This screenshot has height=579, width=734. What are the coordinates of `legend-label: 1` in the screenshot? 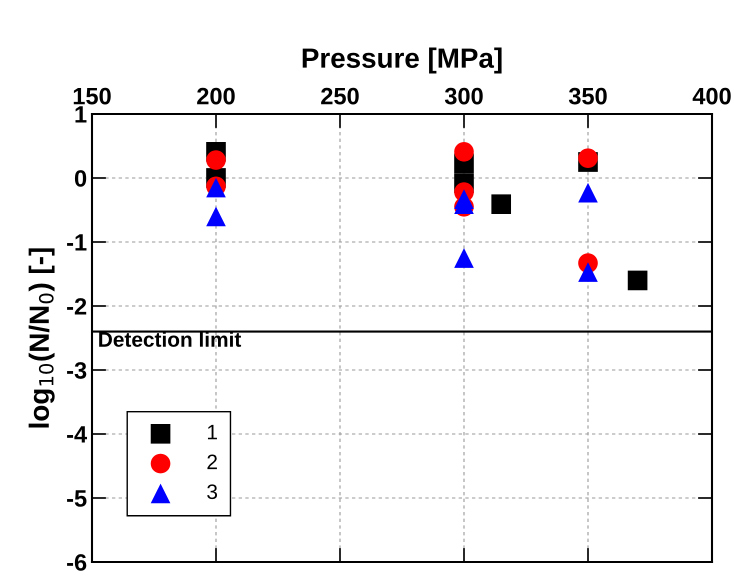 It's located at (212, 432).